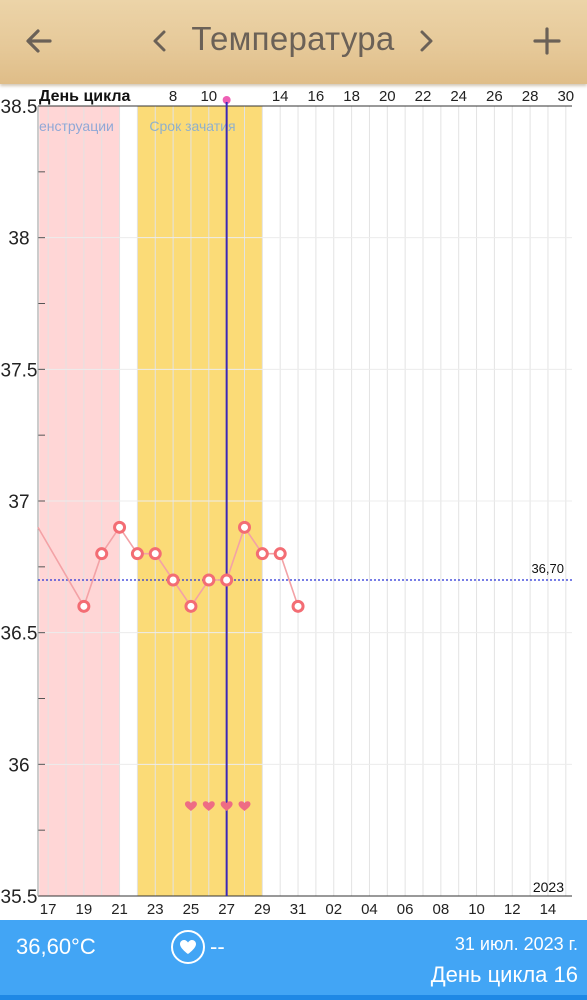 This screenshot has height=1000, width=587. What do you see at coordinates (173, 96) in the screenshot?
I see `top-tick-label: 8` at bounding box center [173, 96].